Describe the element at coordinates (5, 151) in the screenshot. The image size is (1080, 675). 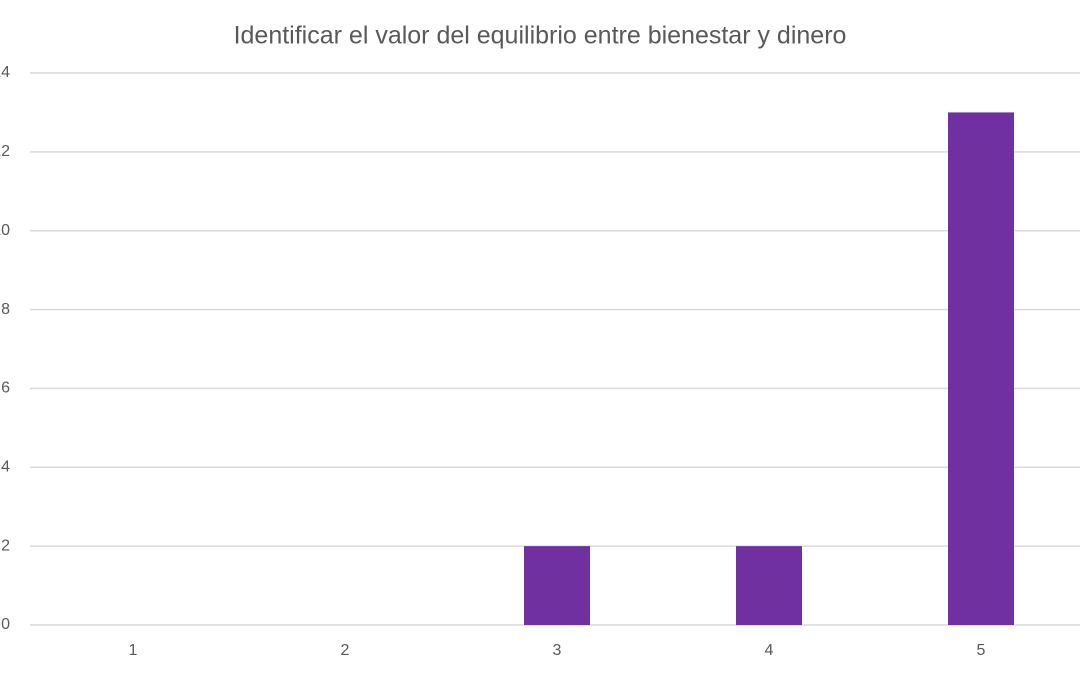
I see `y-tick-label: 12` at that location.